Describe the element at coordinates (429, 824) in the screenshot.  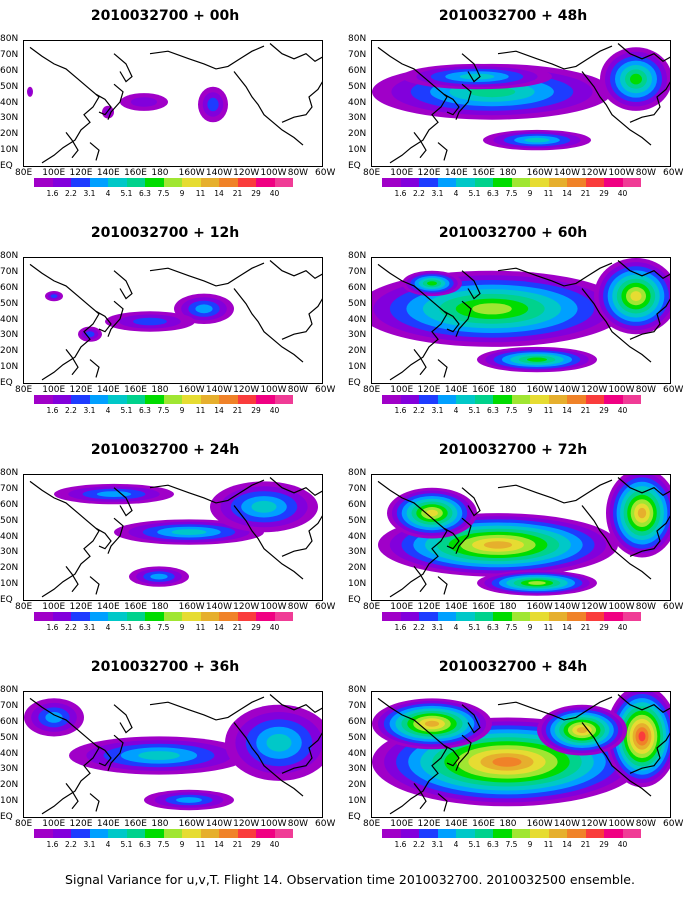
I see `longitude-label: 120E` at that location.